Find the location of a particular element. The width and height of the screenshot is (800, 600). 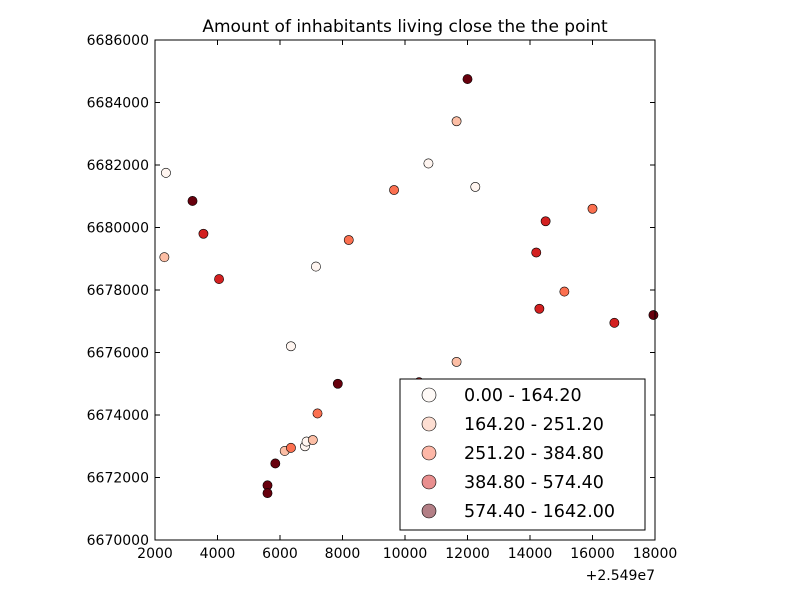

legend-label: 251.20 - 384.80 is located at coordinates (534, 454).